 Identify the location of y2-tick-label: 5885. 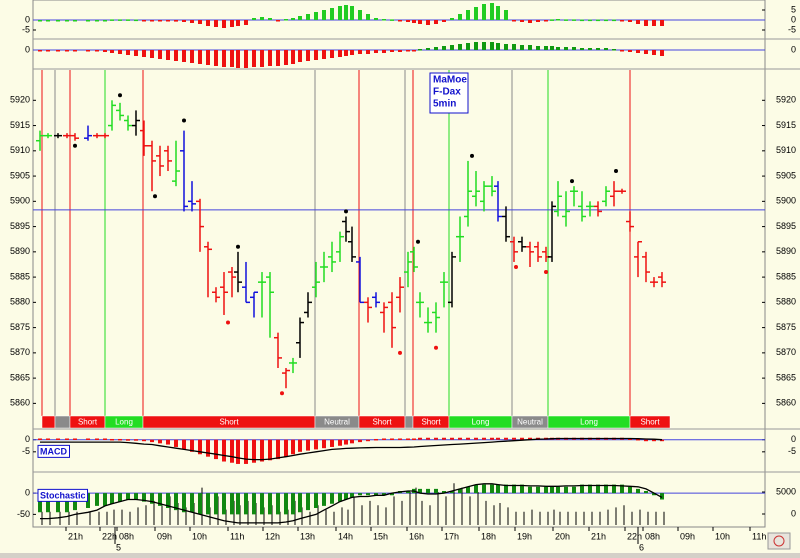
(786, 276).